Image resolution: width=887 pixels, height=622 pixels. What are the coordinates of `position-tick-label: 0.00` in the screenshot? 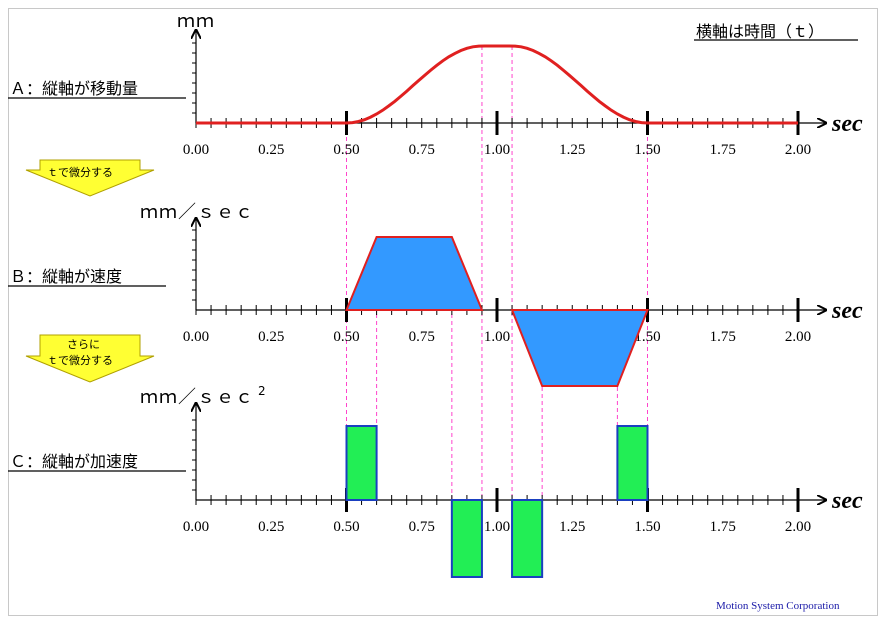 It's located at (196, 150).